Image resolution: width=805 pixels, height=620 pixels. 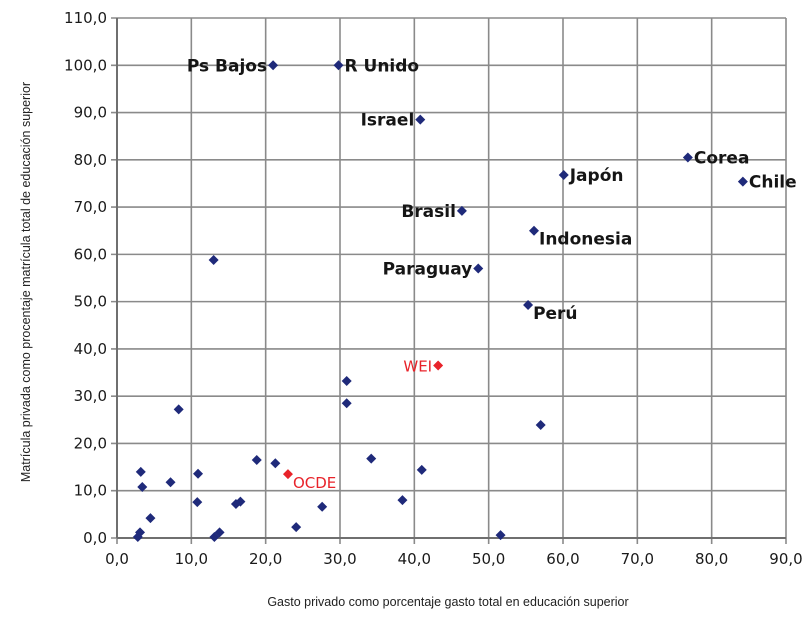 What do you see at coordinates (90, 396) in the screenshot?
I see `y-tick-label: 30,0` at bounding box center [90, 396].